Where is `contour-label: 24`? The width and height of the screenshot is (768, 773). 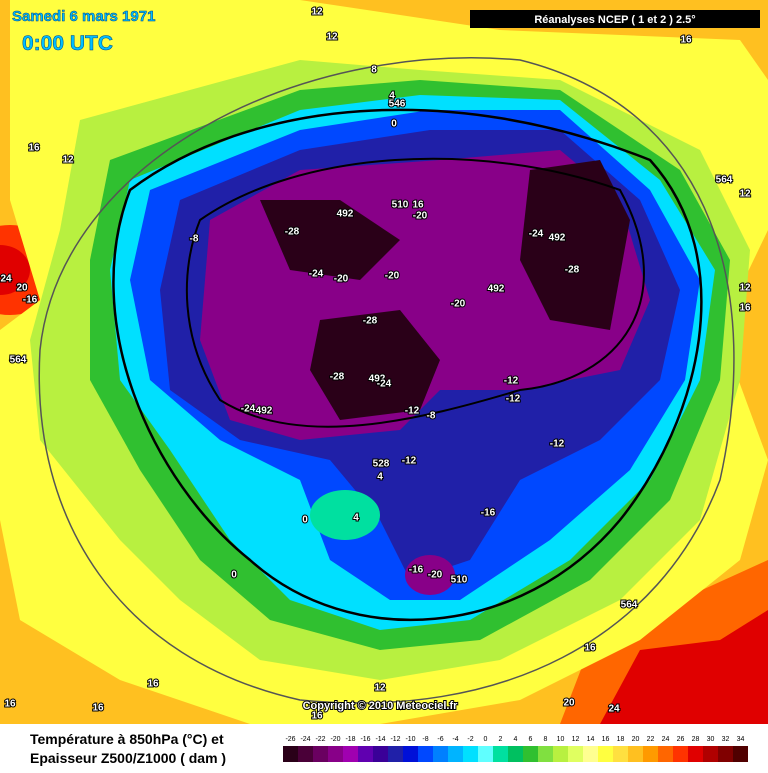
contour-label: 24 is located at coordinates (614, 709).